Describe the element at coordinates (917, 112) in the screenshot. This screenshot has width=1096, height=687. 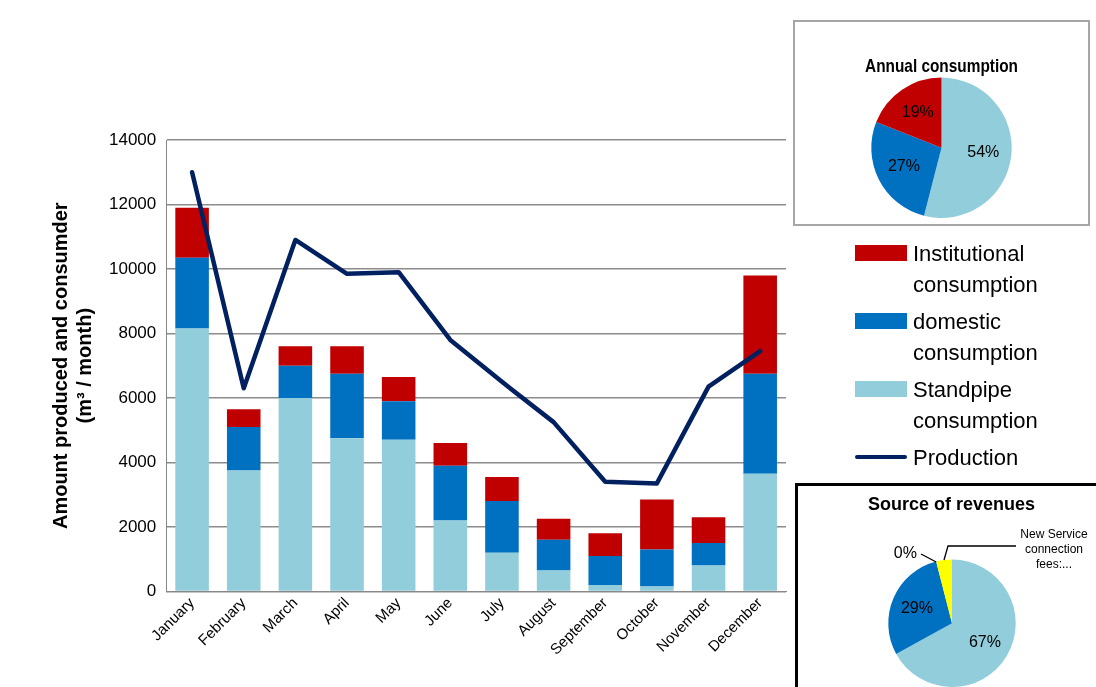
I see `data-label: 19%` at that location.